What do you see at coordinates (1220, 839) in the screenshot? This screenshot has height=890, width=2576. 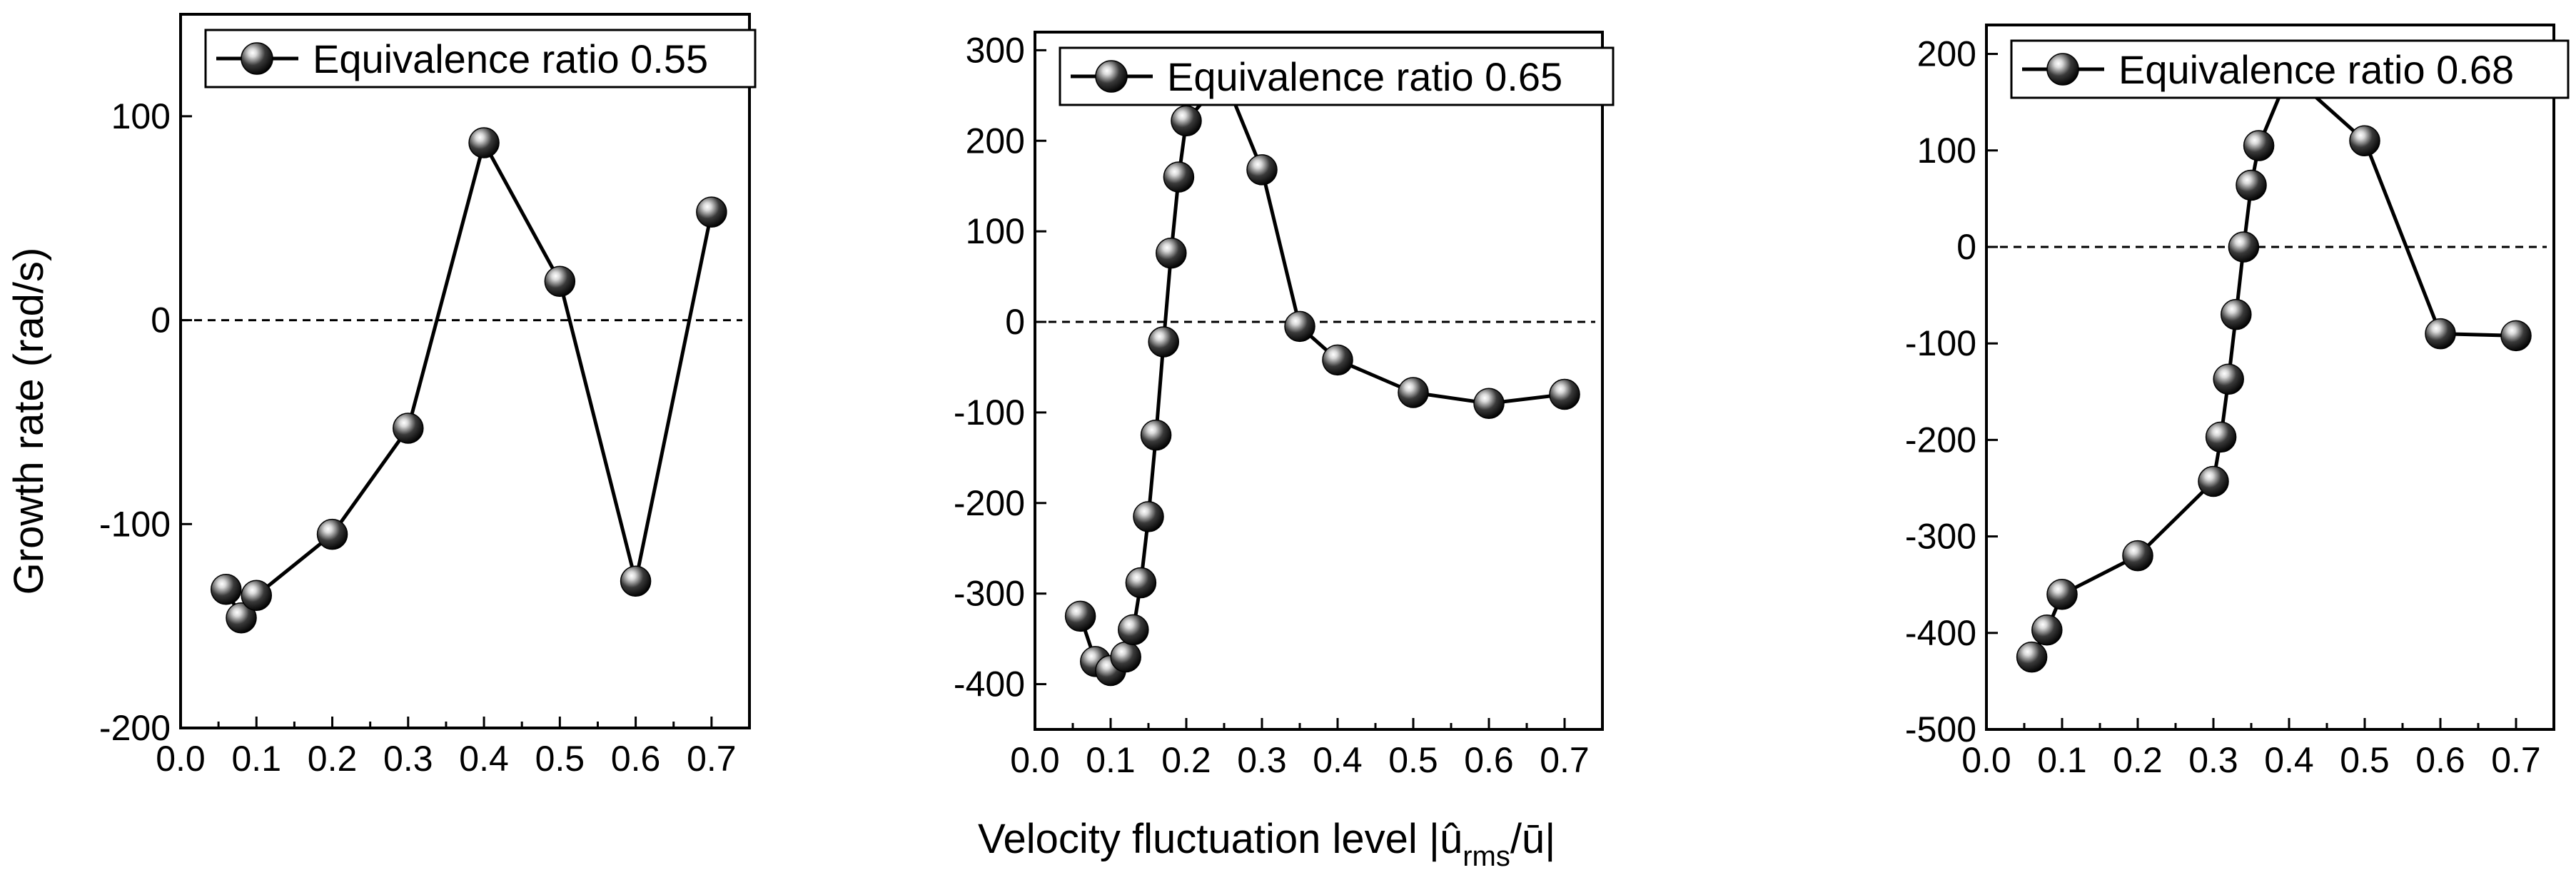 I see `x-axis-title-main: Velocity fluctuation level |û` at bounding box center [1220, 839].